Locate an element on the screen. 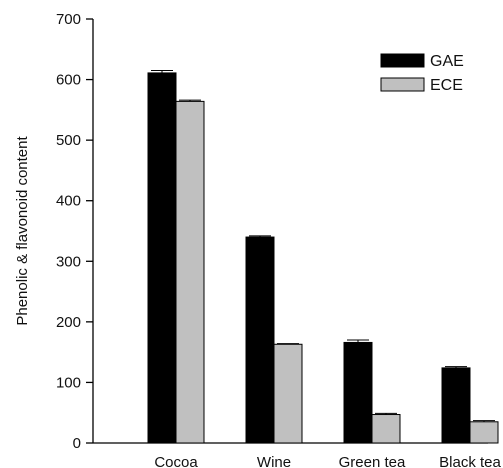 This screenshot has height=468, width=503. x-tick-label: Black tea is located at coordinates (470, 461).